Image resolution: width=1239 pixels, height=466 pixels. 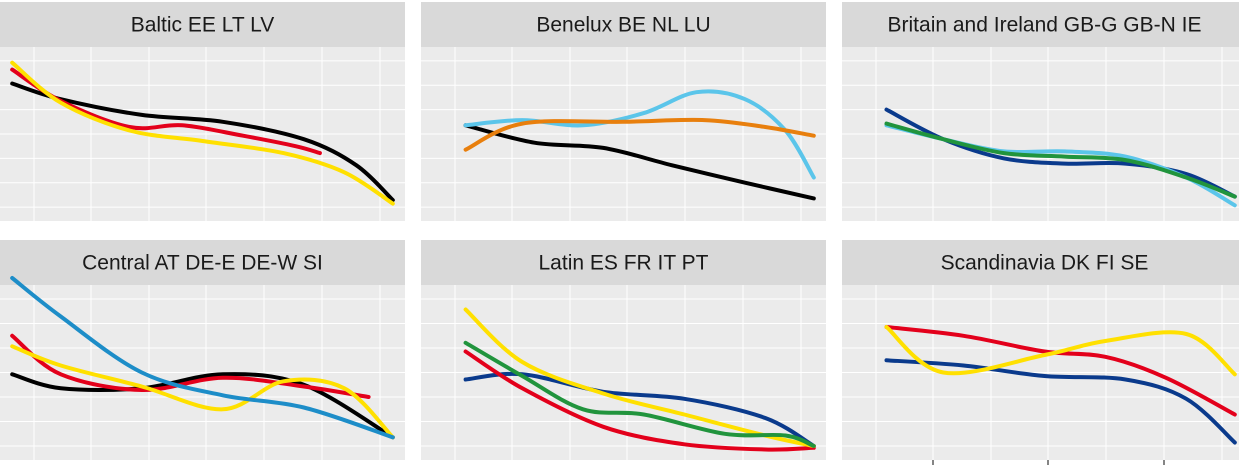 I want to click on facet-title: Britain and Ireland GB-G GB-N IE, so click(x=1045, y=25).